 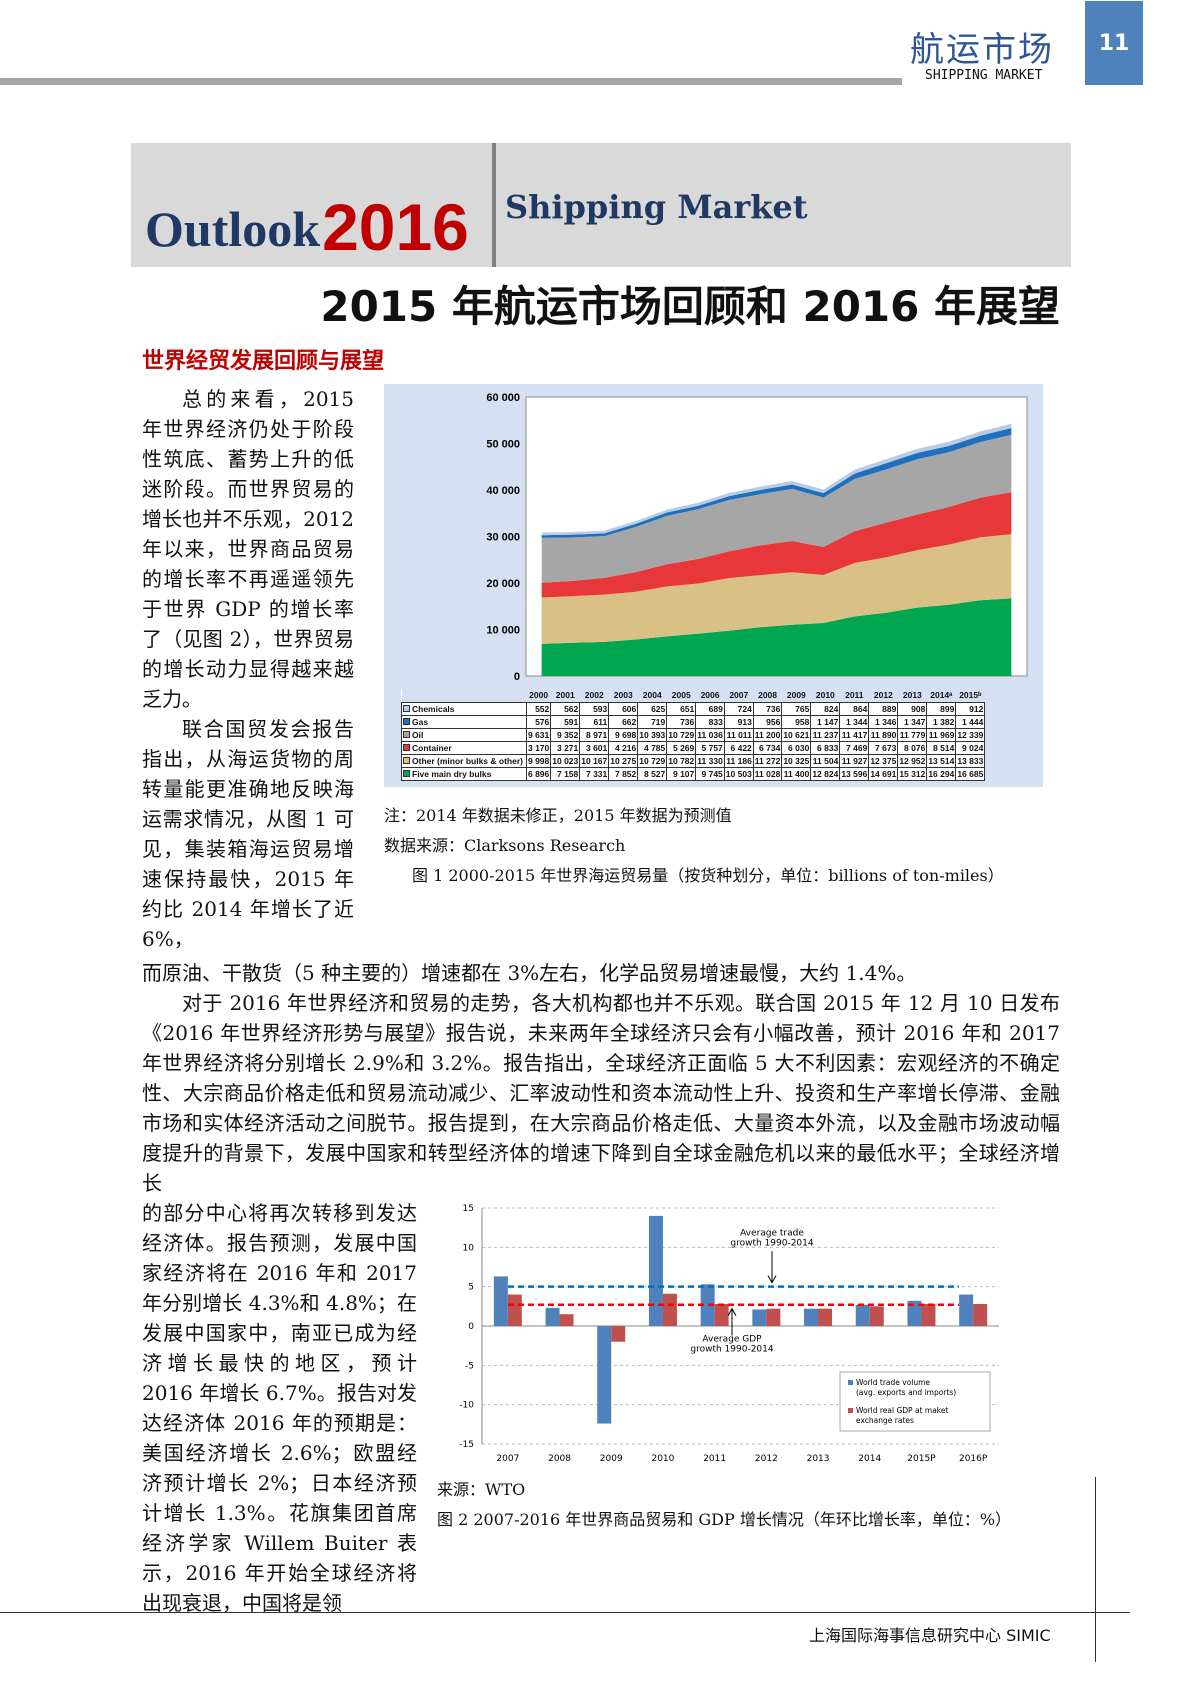 What do you see at coordinates (538, 695) in the screenshot?
I see `year-header: 2000` at bounding box center [538, 695].